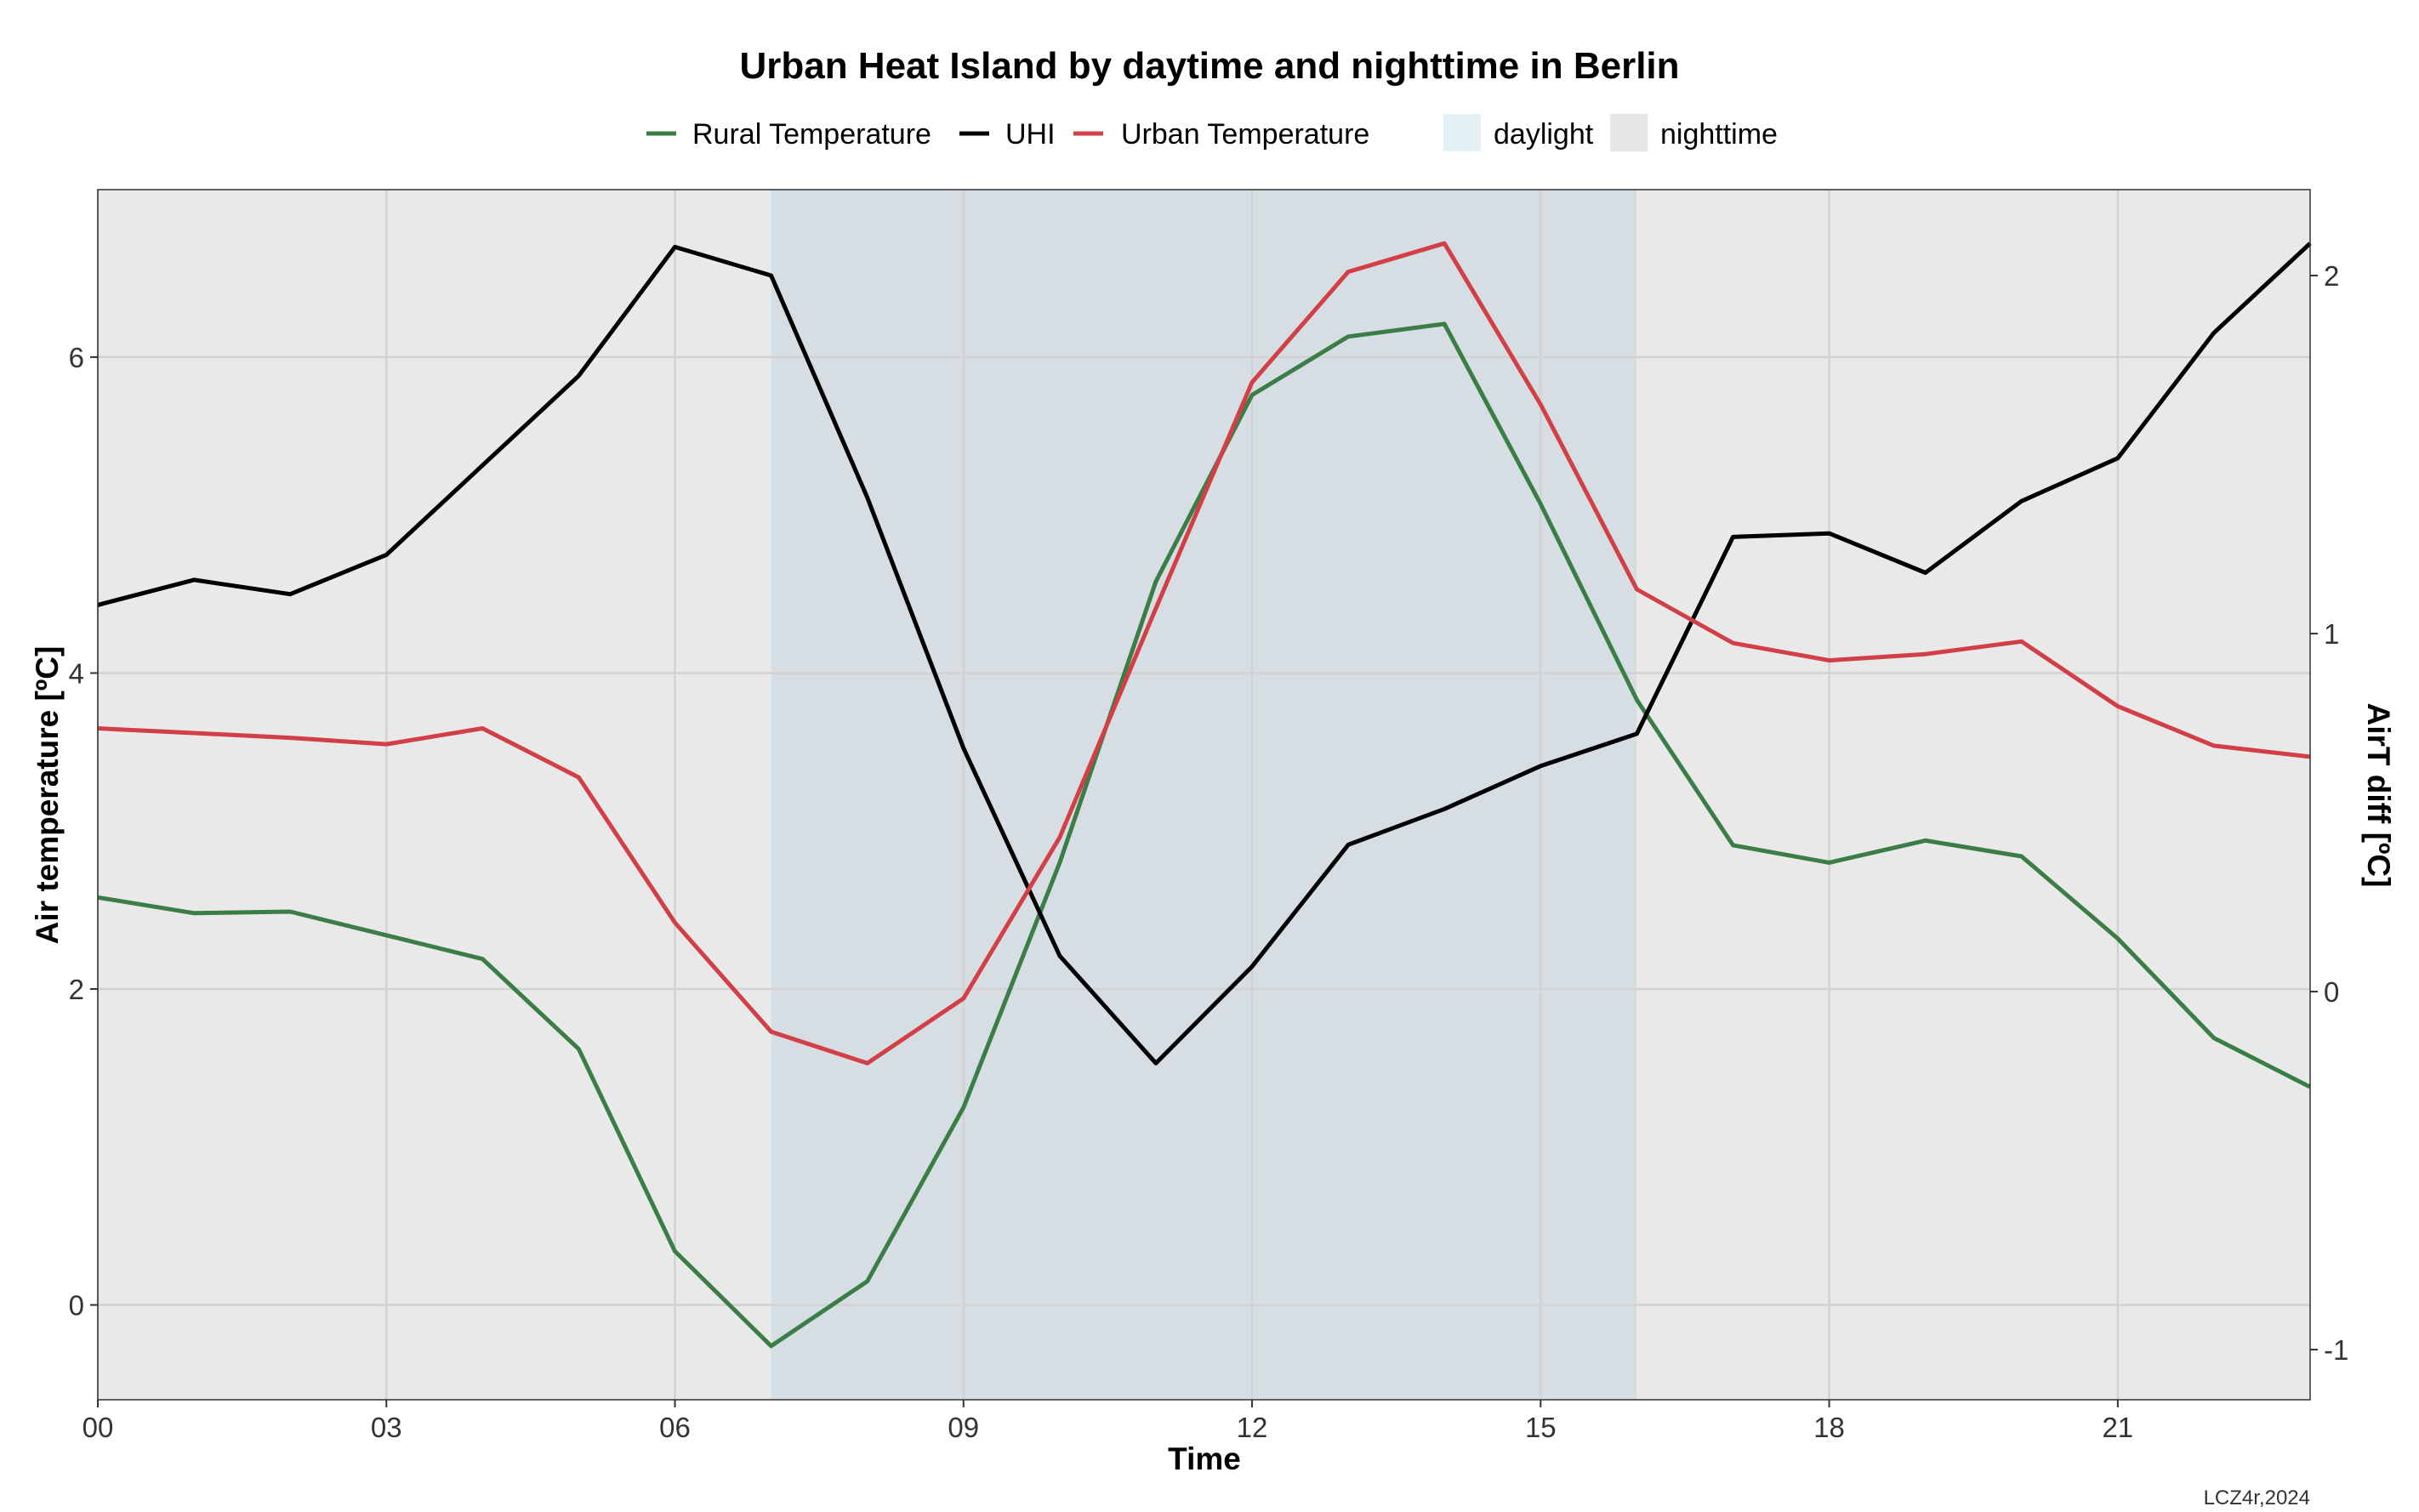  Describe the element at coordinates (1541, 1427) in the screenshot. I see `x-tick-label-5: 15` at that location.